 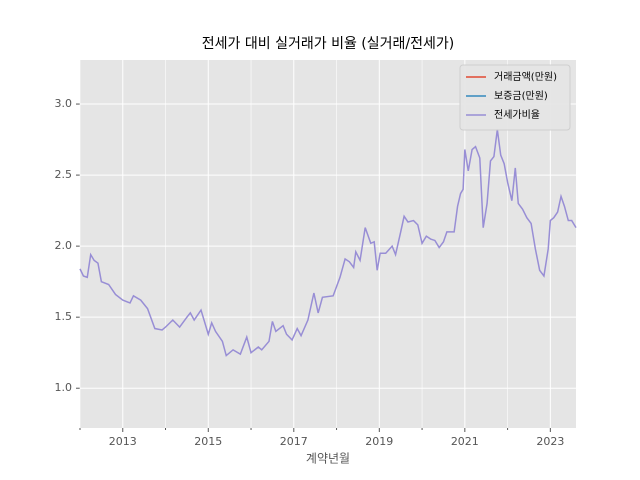 What do you see at coordinates (64, 245) in the screenshot?
I see `y-tick-label: 2.0` at bounding box center [64, 245].